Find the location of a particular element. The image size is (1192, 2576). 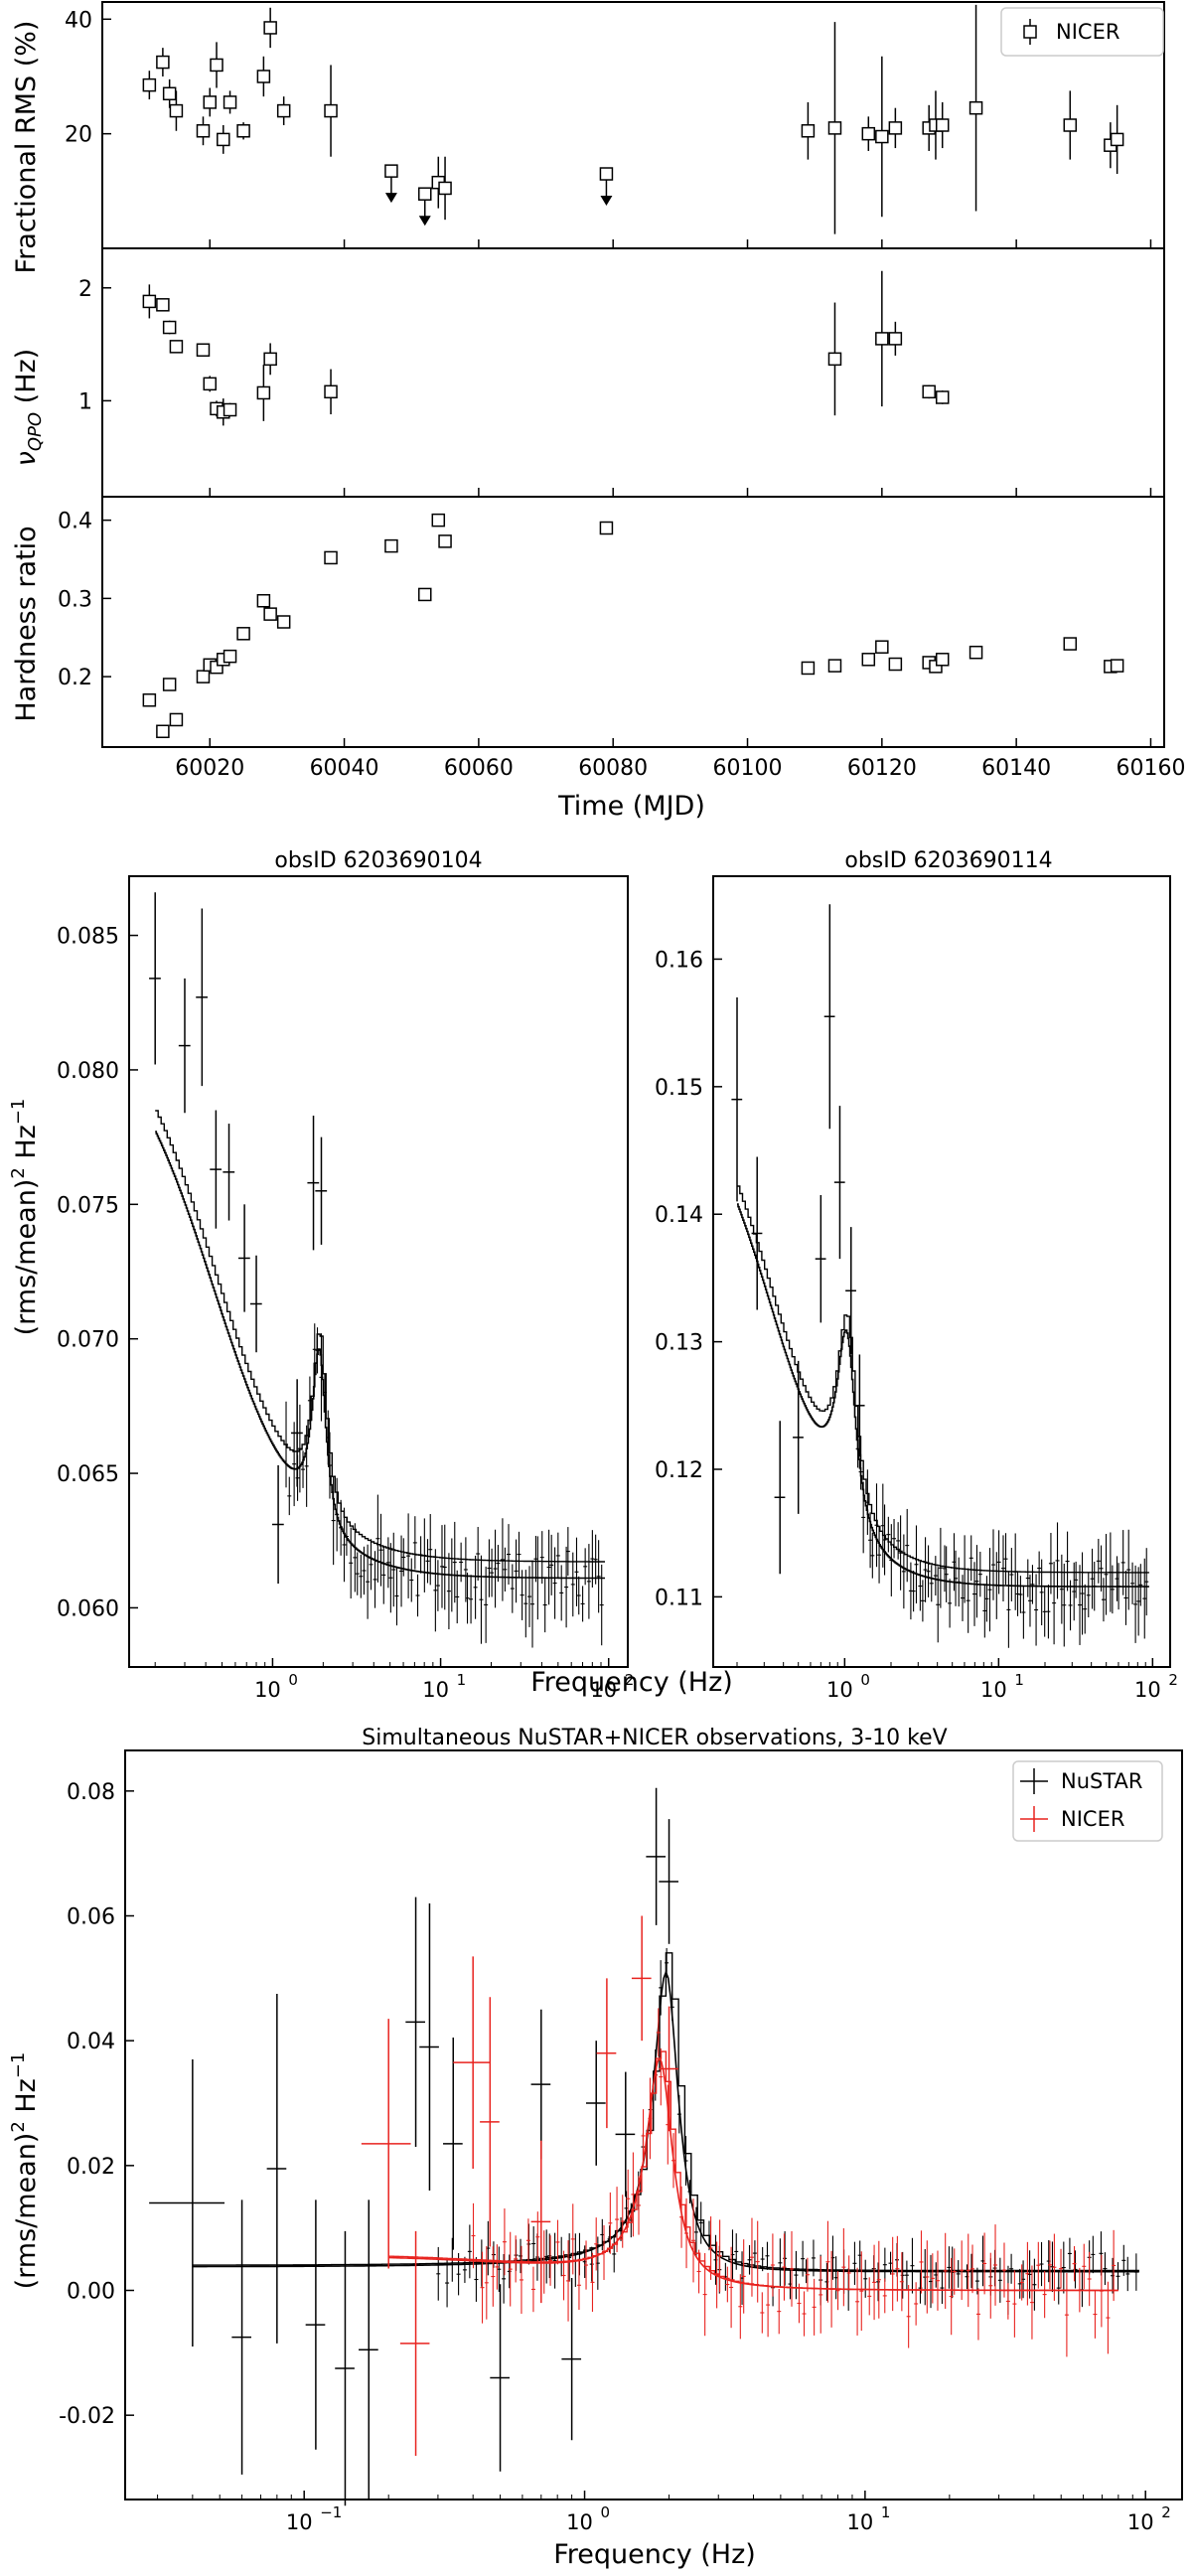

x-tick-label: 60120 is located at coordinates (882, 768).